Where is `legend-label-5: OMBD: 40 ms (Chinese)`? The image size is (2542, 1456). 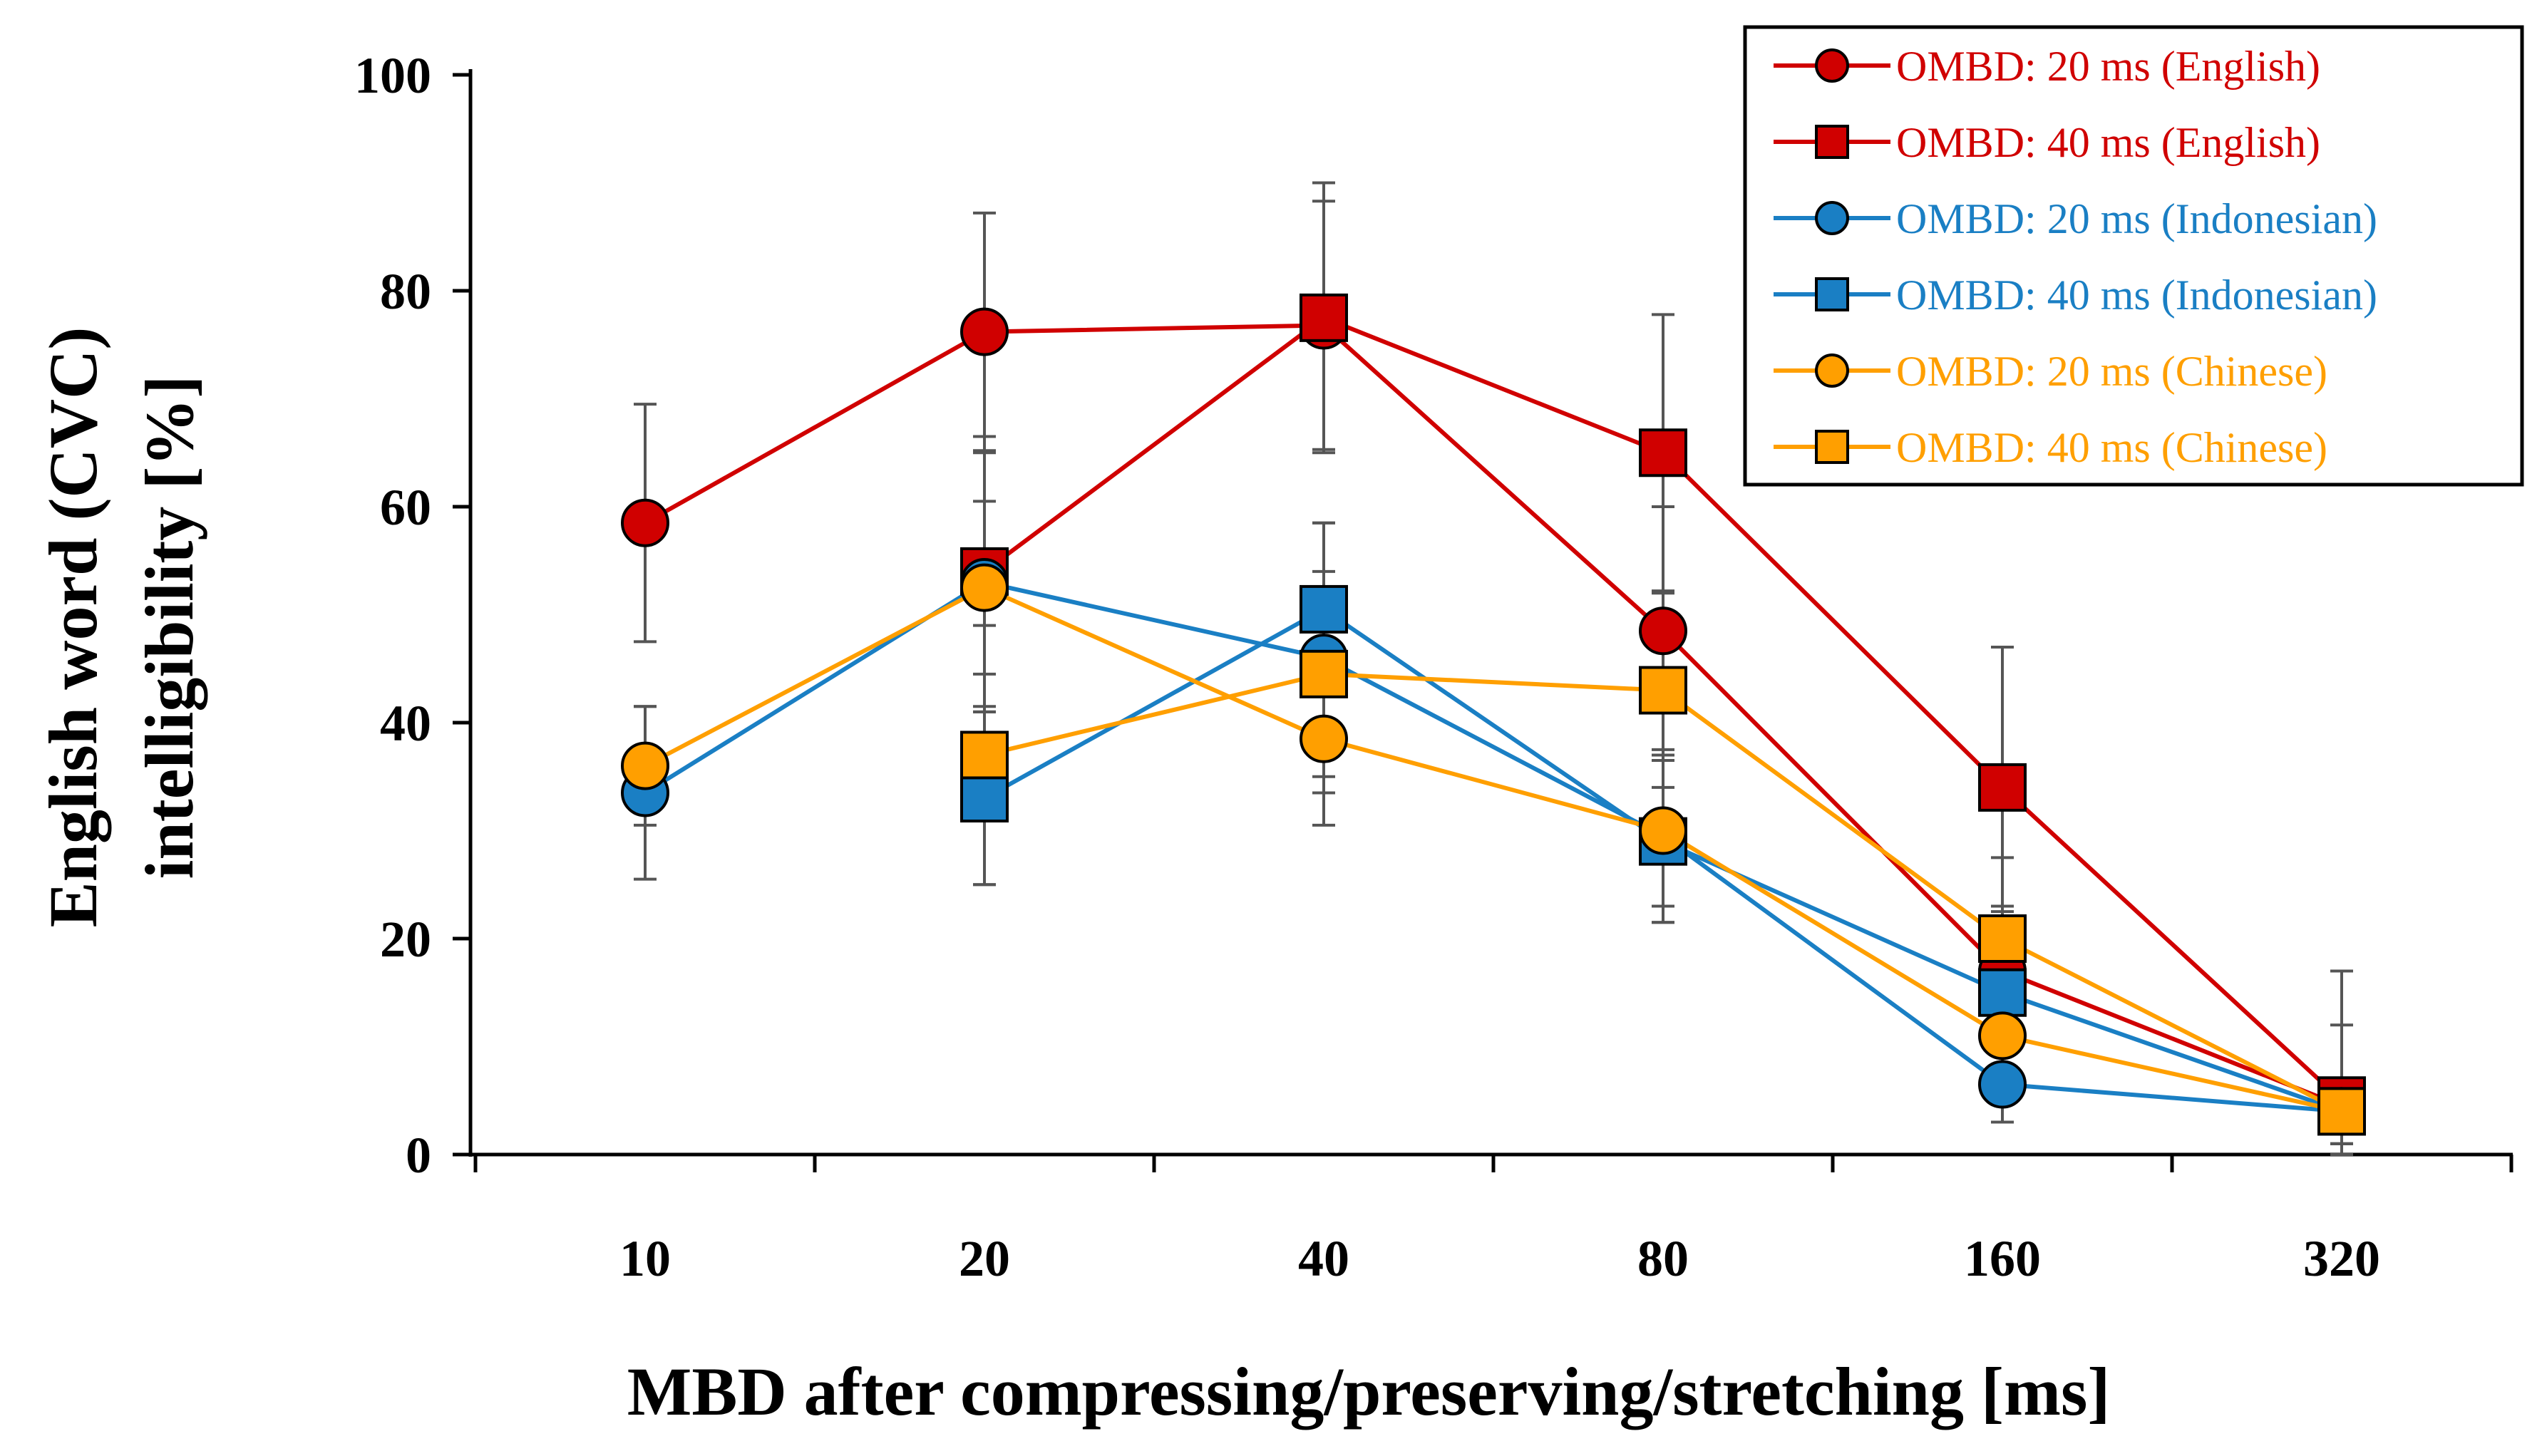 legend-label-5: OMBD: 40 ms (Chinese) is located at coordinates (2111, 447).